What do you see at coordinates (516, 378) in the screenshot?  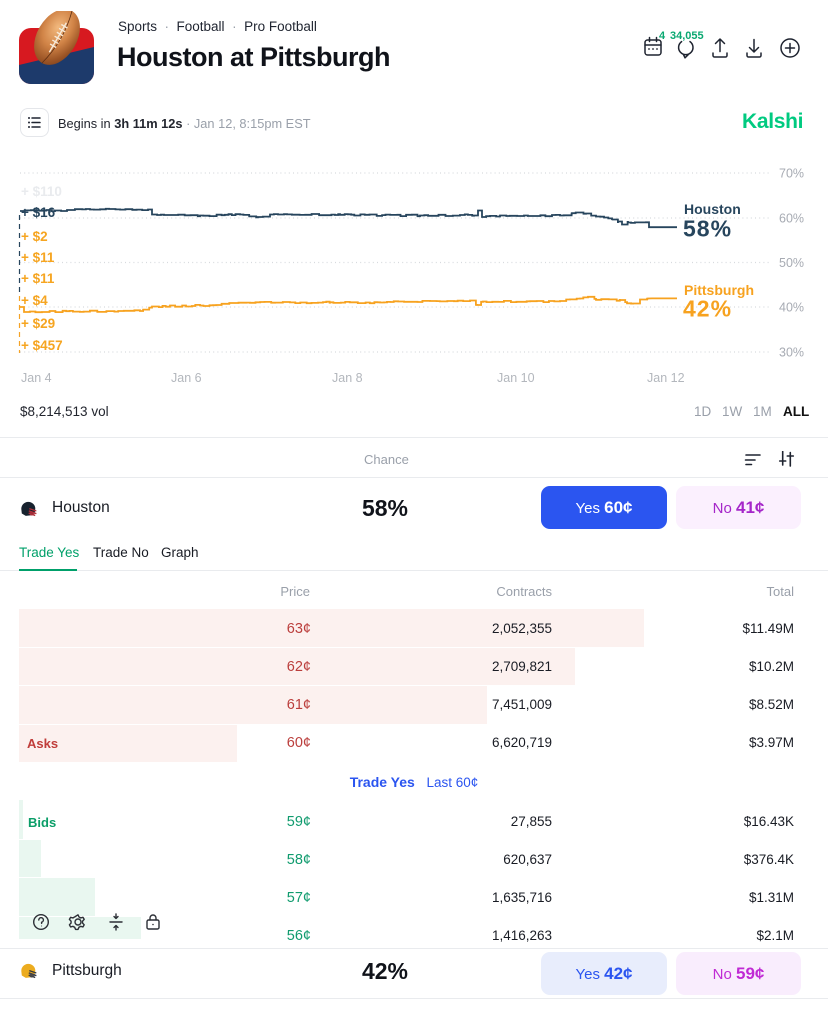 I see `svg-text: Jan 10` at bounding box center [516, 378].